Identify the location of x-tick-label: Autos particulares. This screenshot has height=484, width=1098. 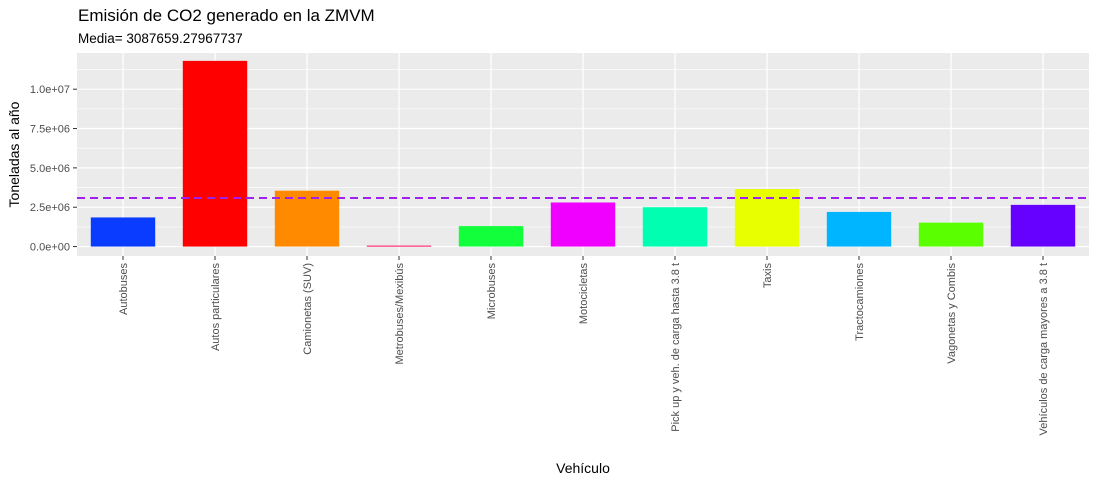
(216, 307).